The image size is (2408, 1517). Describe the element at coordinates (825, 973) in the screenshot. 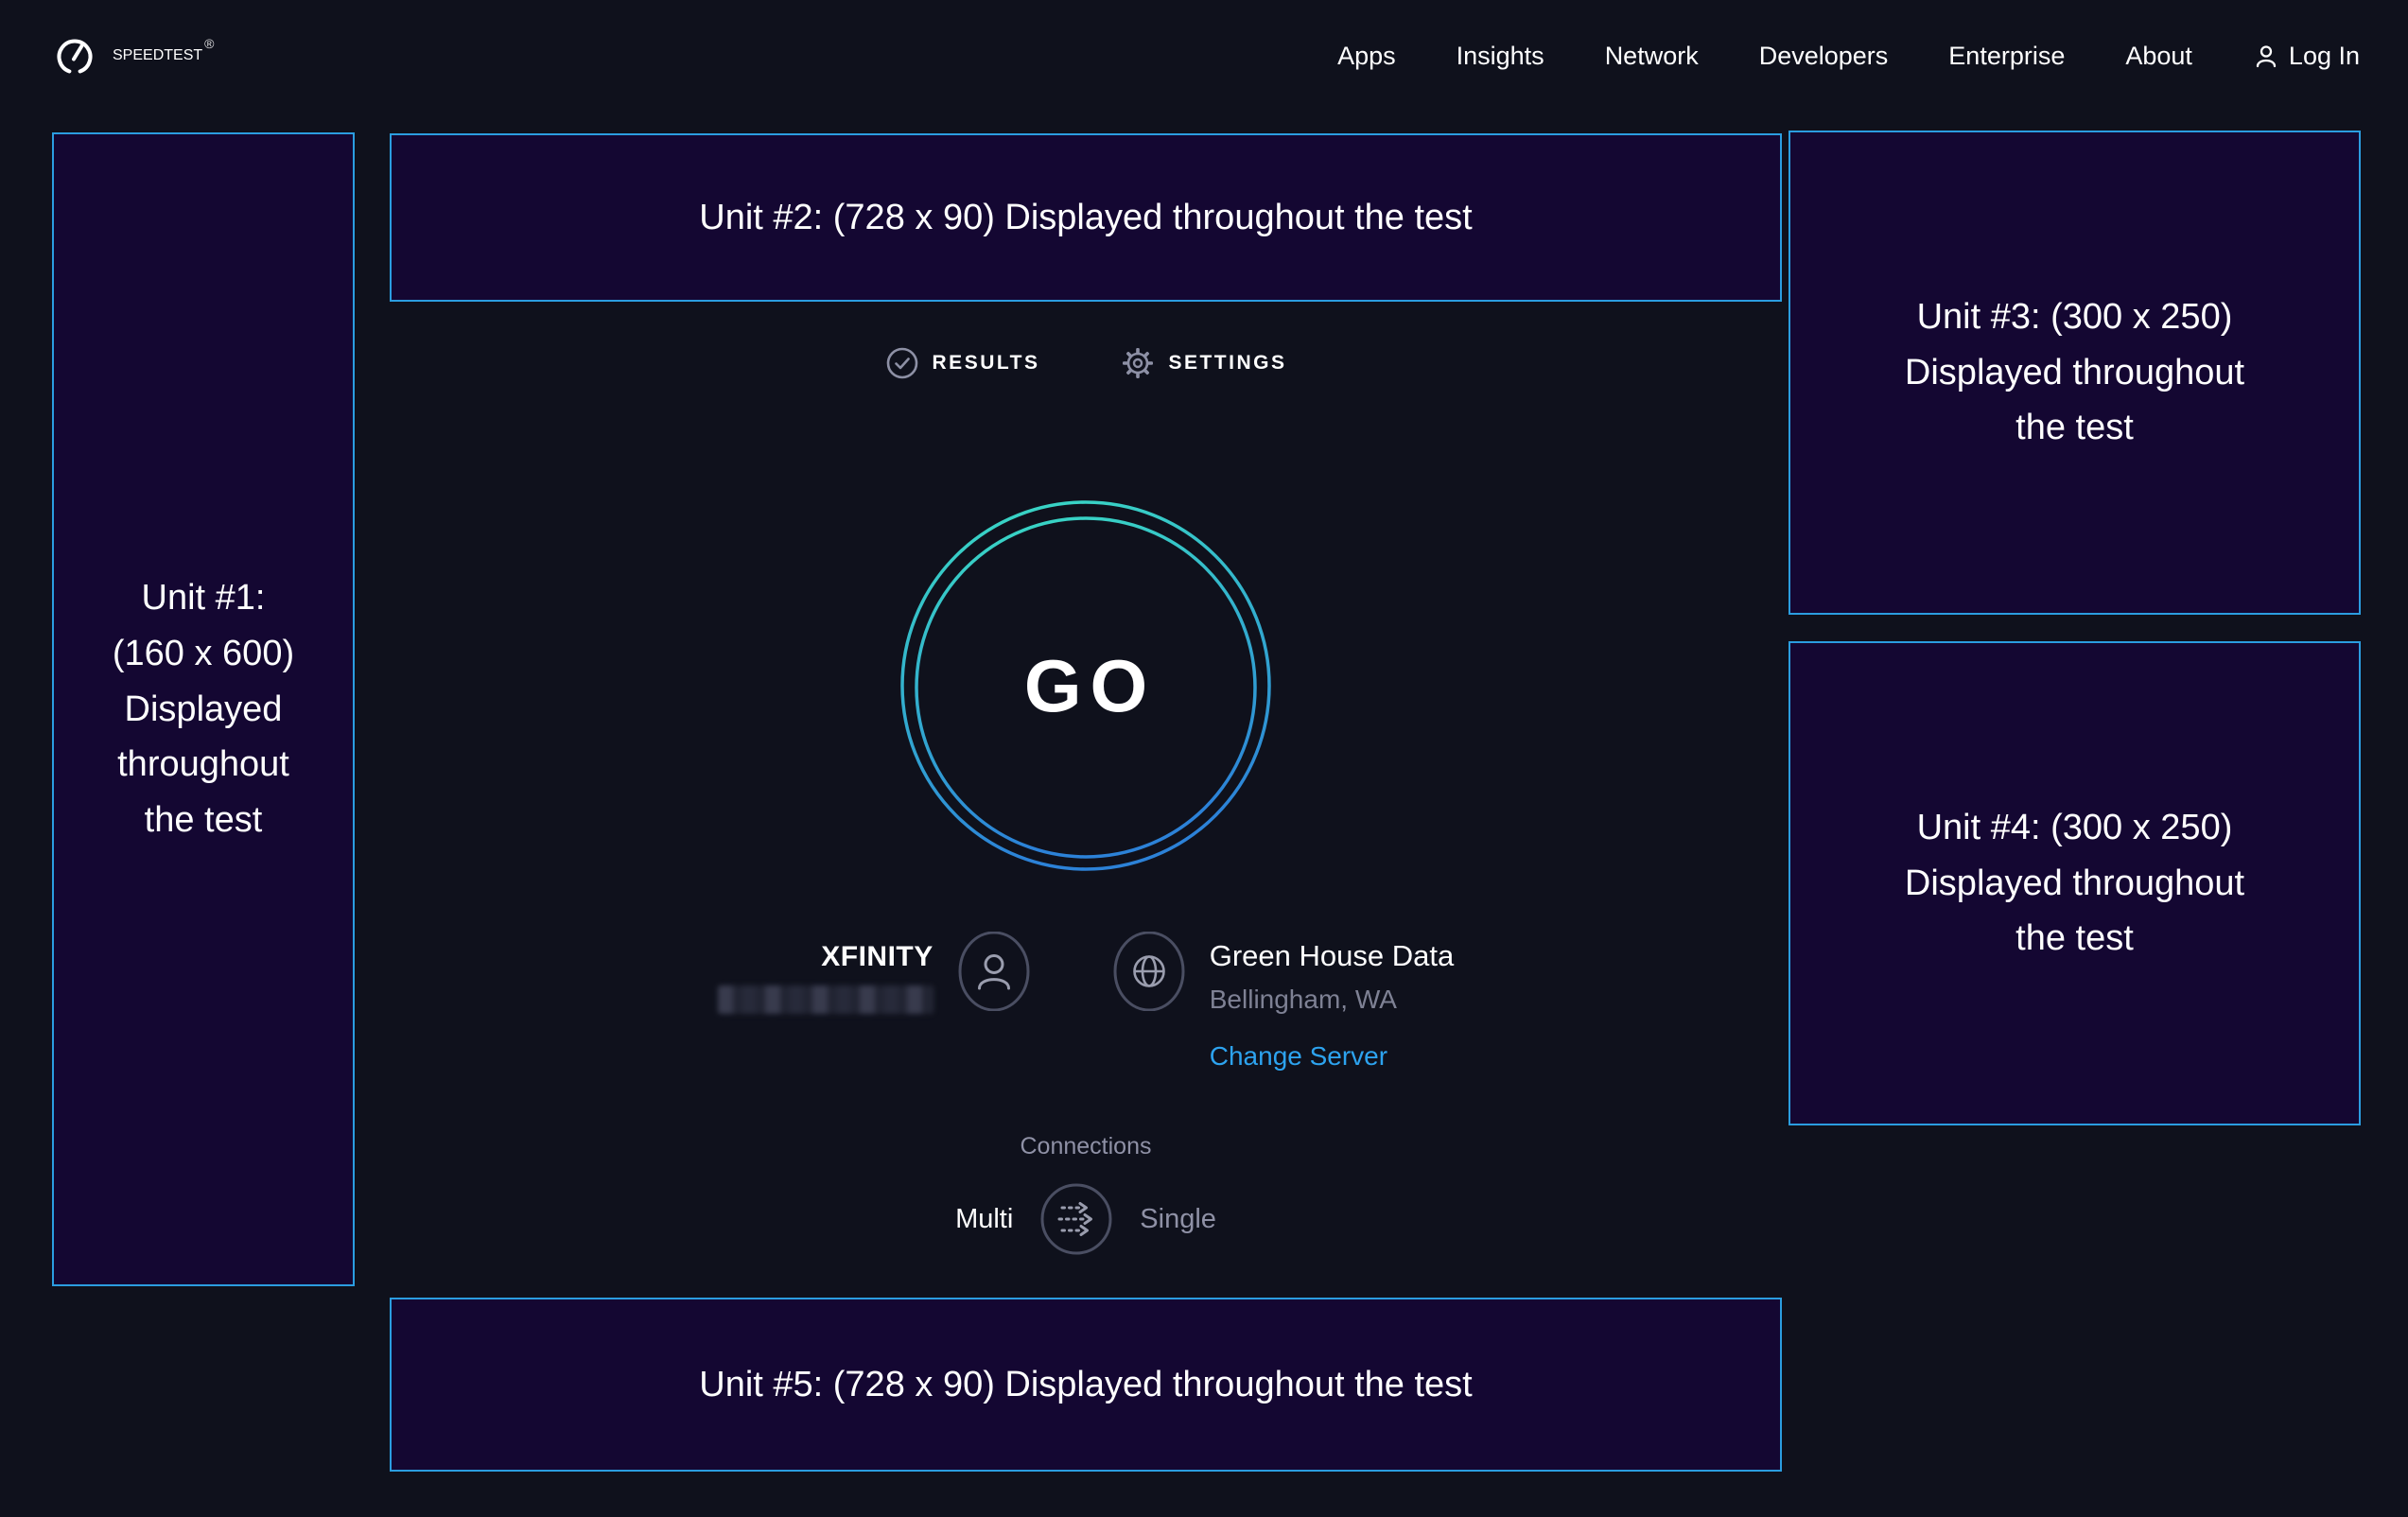

I see `isp-texts: XFINITY` at that location.